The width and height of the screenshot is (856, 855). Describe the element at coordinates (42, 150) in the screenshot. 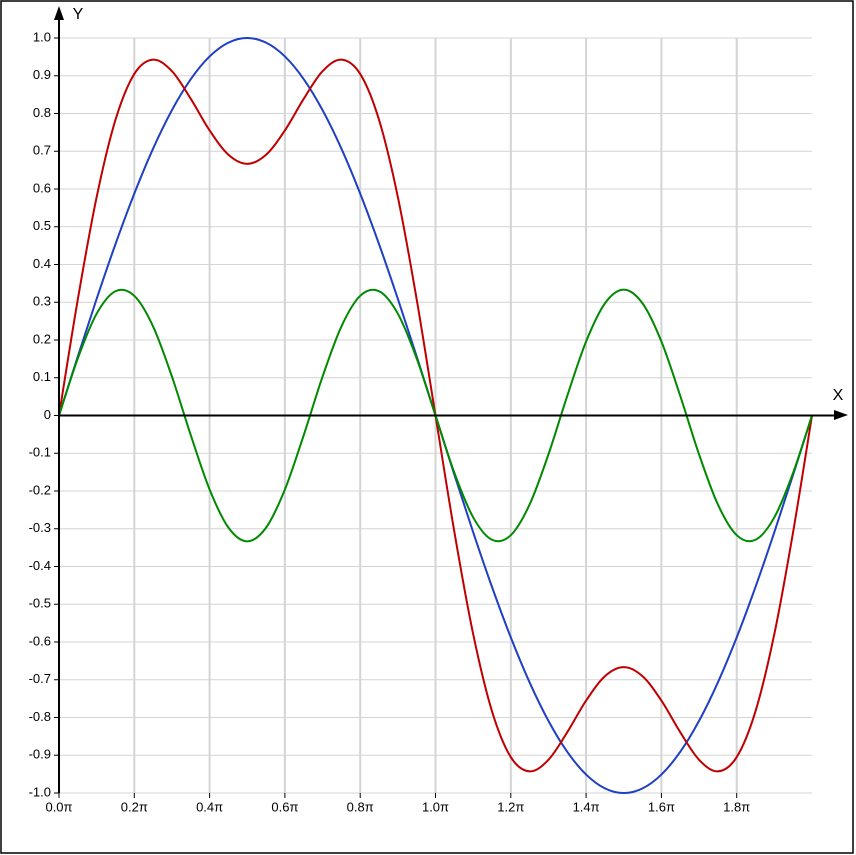

I see `y-tick-label: 0.7` at that location.